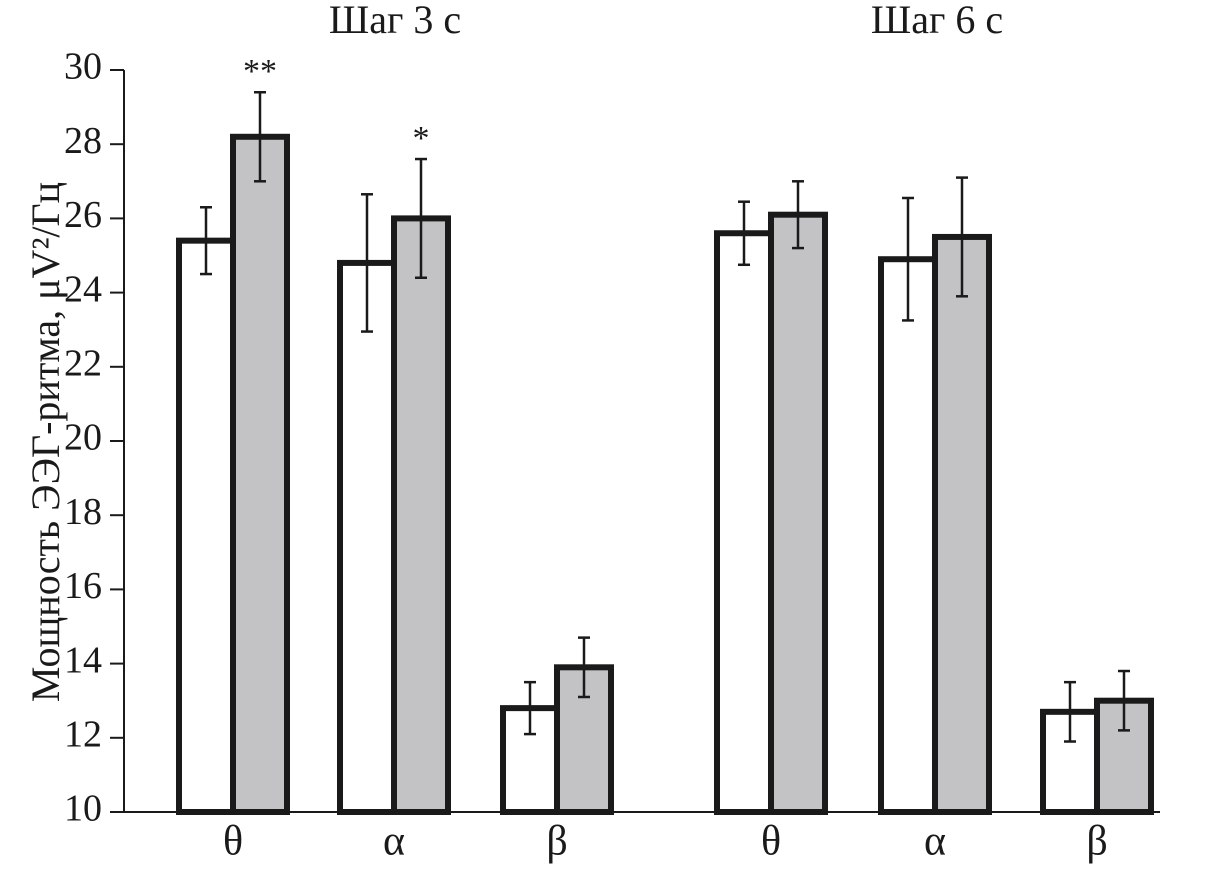 The image size is (1207, 869). Describe the element at coordinates (83, 660) in the screenshot. I see `y-tick-label: 14` at that location.